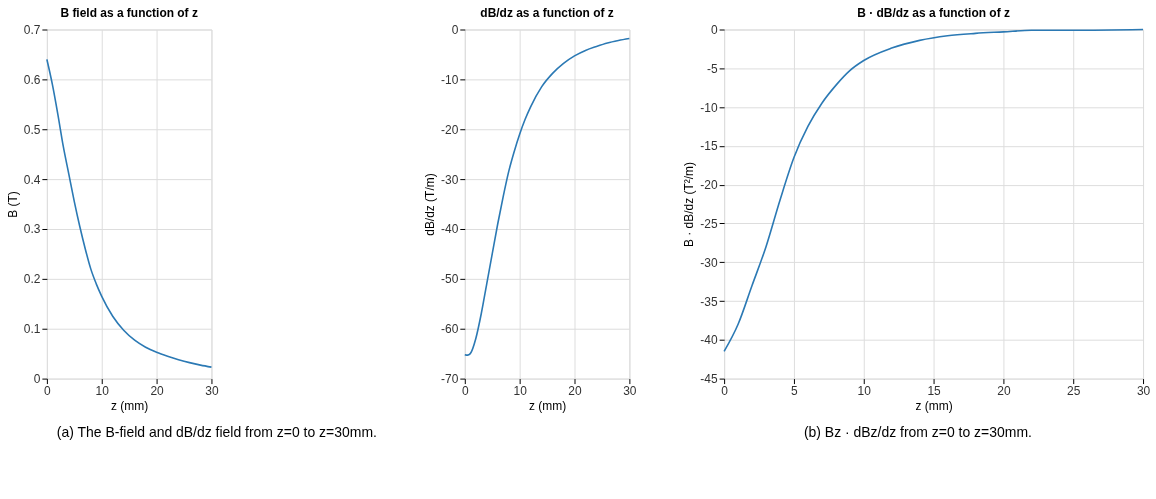  I want to click on y-tick-label: -25, so click(709, 223).